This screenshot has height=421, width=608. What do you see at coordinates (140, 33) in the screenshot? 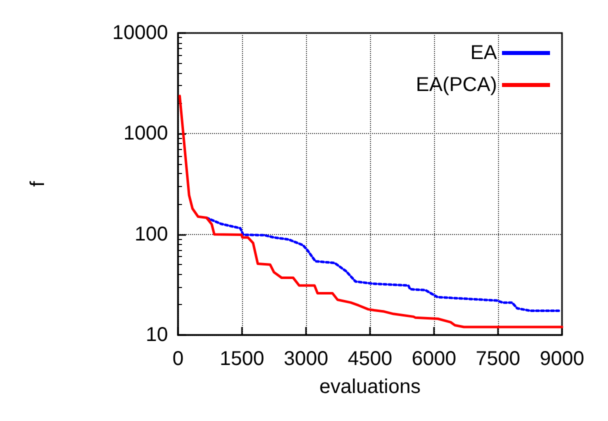
I see `y-tick-label: 10000` at bounding box center [140, 33].